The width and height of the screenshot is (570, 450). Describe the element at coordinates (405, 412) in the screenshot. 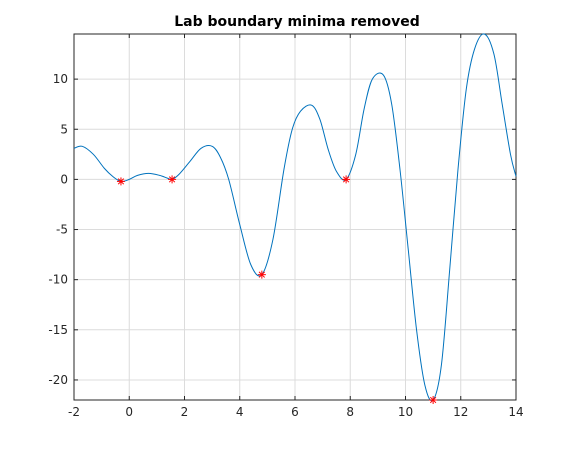

I see `x-tick-label: 10` at that location.